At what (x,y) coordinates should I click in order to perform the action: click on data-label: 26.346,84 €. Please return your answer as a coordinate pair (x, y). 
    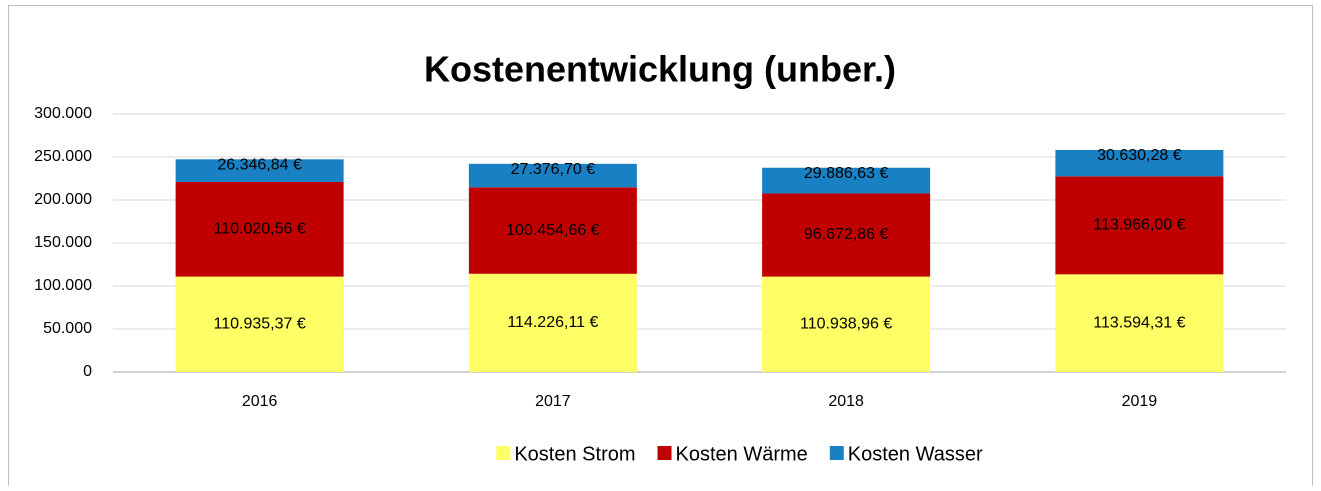
    Looking at the image, I should click on (259, 165).